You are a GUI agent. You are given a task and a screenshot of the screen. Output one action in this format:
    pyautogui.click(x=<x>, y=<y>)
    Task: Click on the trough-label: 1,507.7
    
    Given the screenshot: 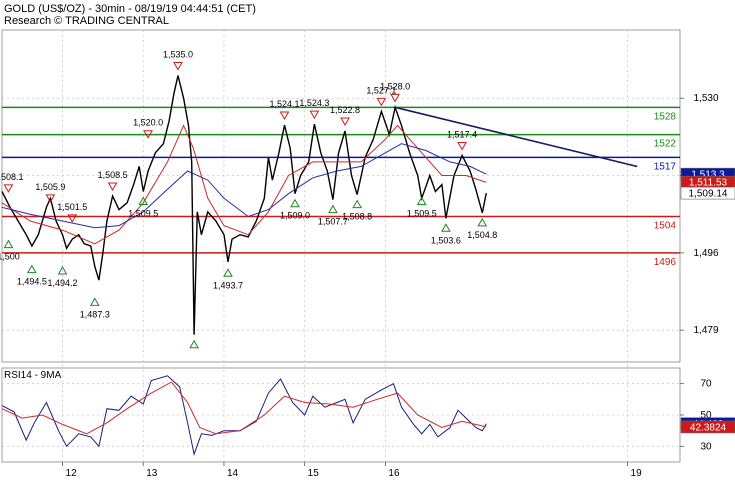 What is the action you would take?
    pyautogui.click(x=333, y=222)
    